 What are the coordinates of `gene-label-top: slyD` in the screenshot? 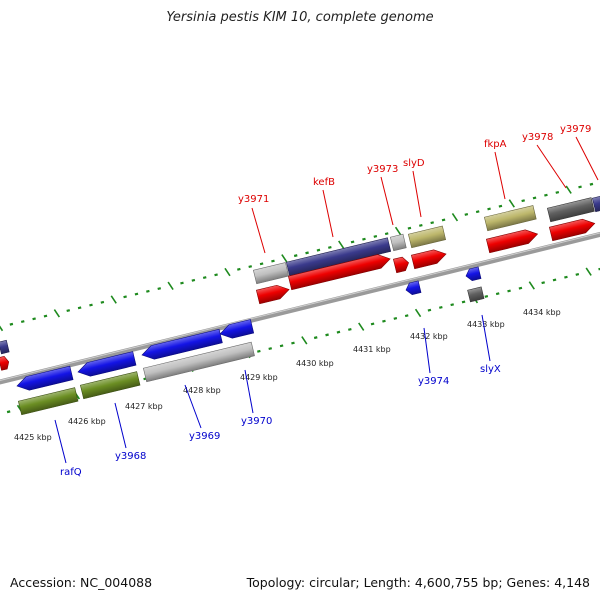 It's located at (414, 163).